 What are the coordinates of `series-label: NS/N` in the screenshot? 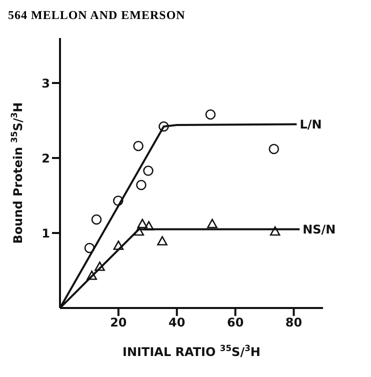 It's located at (319, 229).